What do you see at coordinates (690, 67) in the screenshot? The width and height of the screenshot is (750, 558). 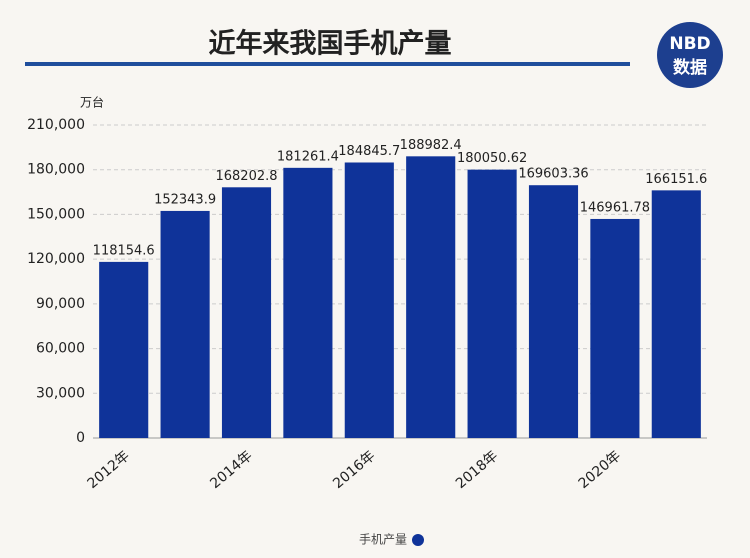 I see `logo-bottom: 数据` at bounding box center [690, 67].